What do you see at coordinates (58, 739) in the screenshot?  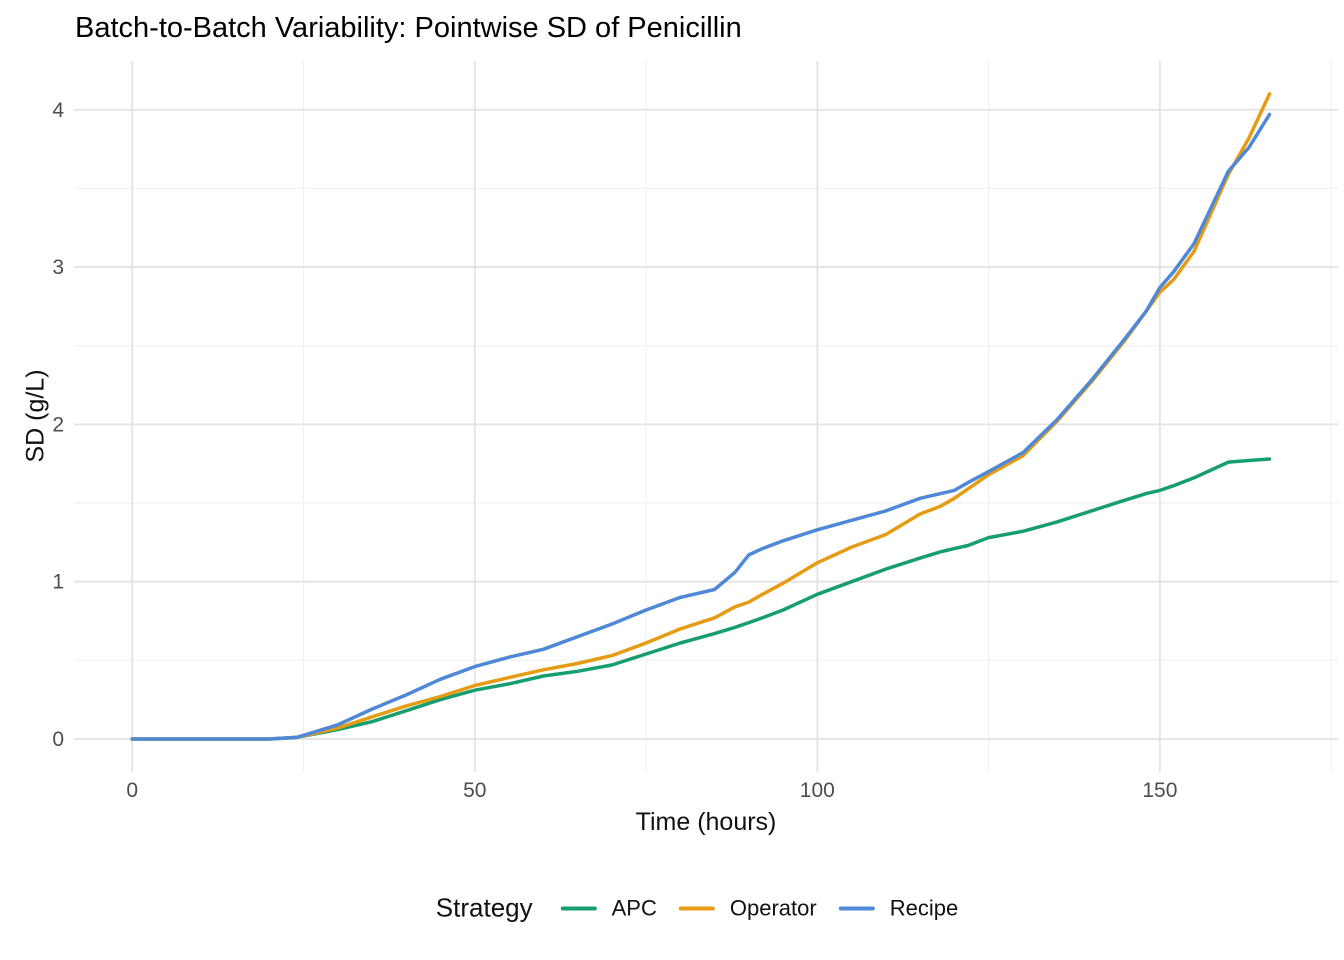 I see `y-tick-label: 0` at bounding box center [58, 739].